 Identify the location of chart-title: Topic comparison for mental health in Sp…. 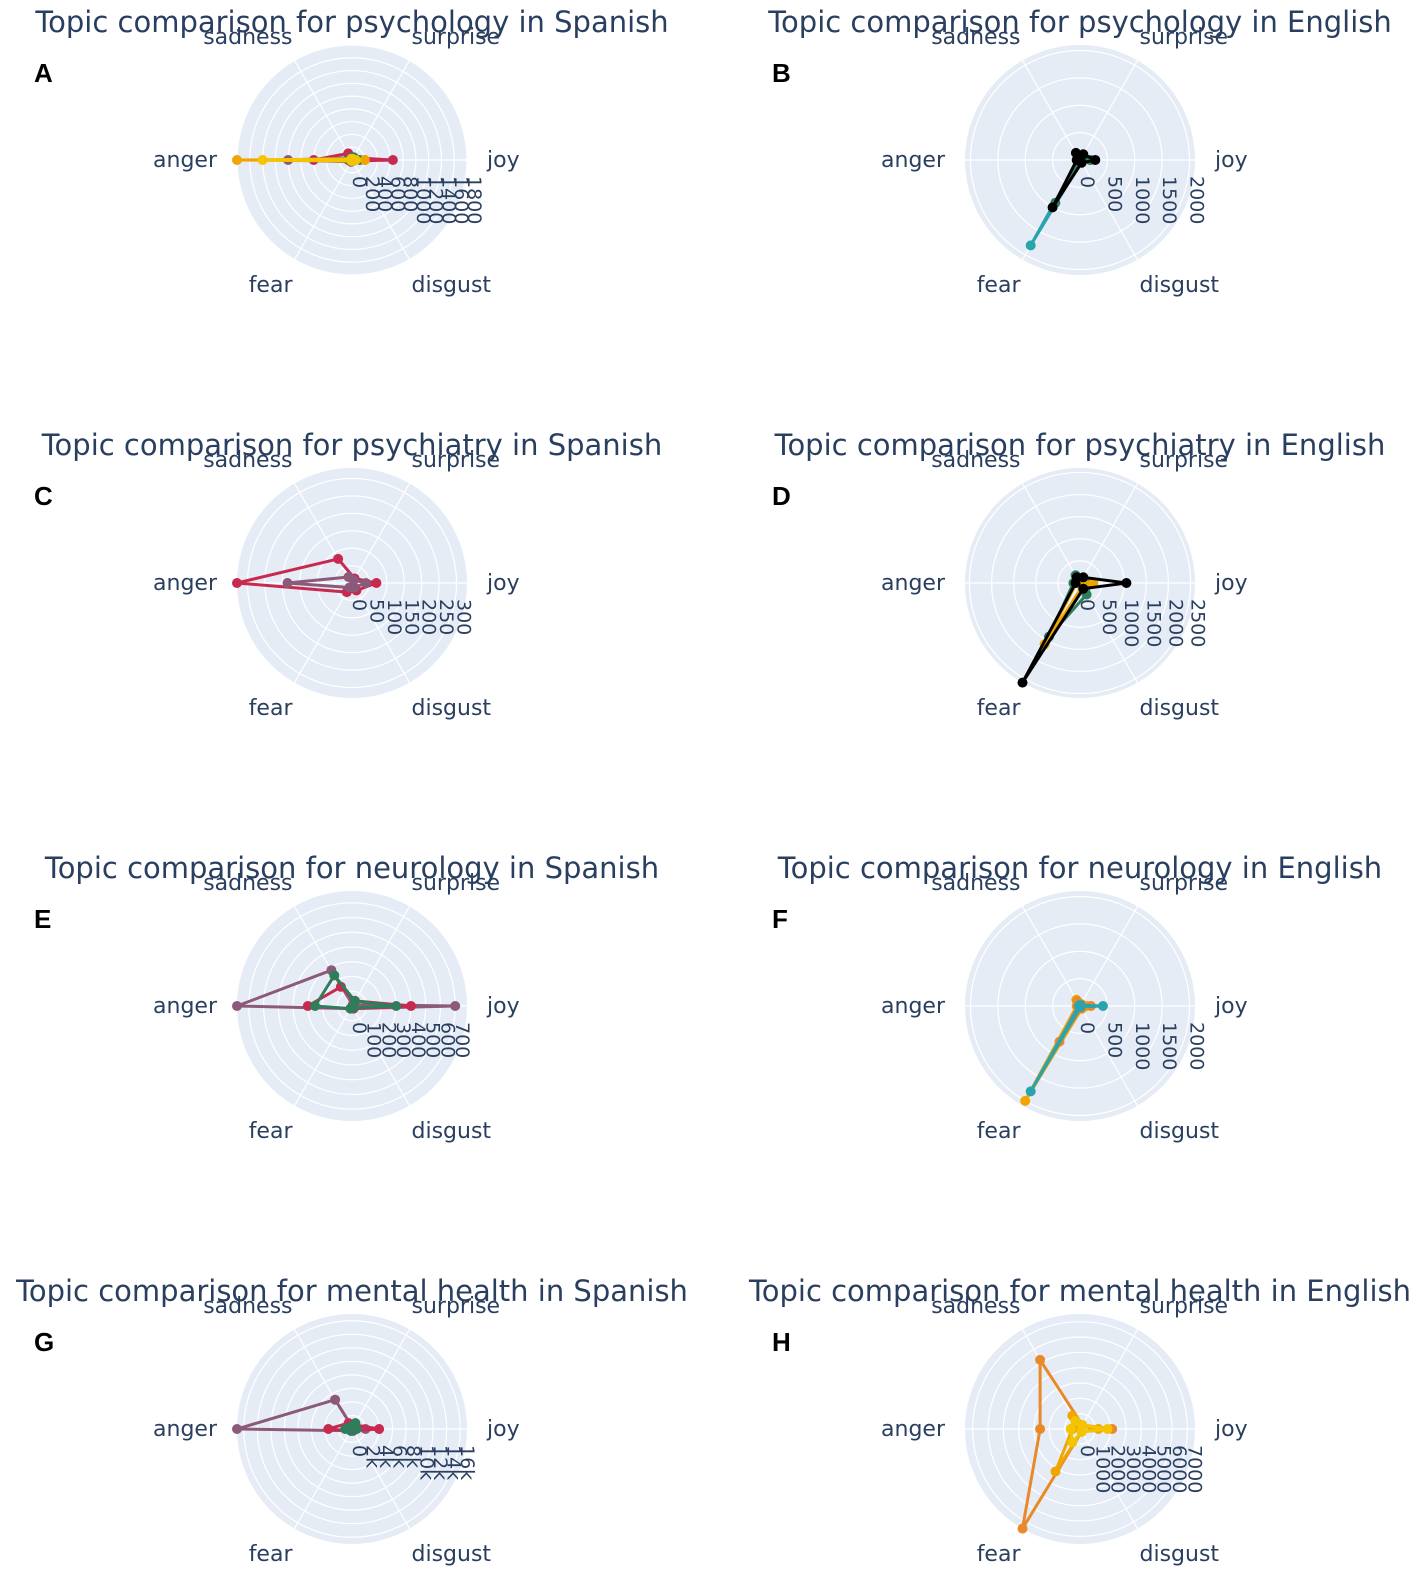
(351, 1291).